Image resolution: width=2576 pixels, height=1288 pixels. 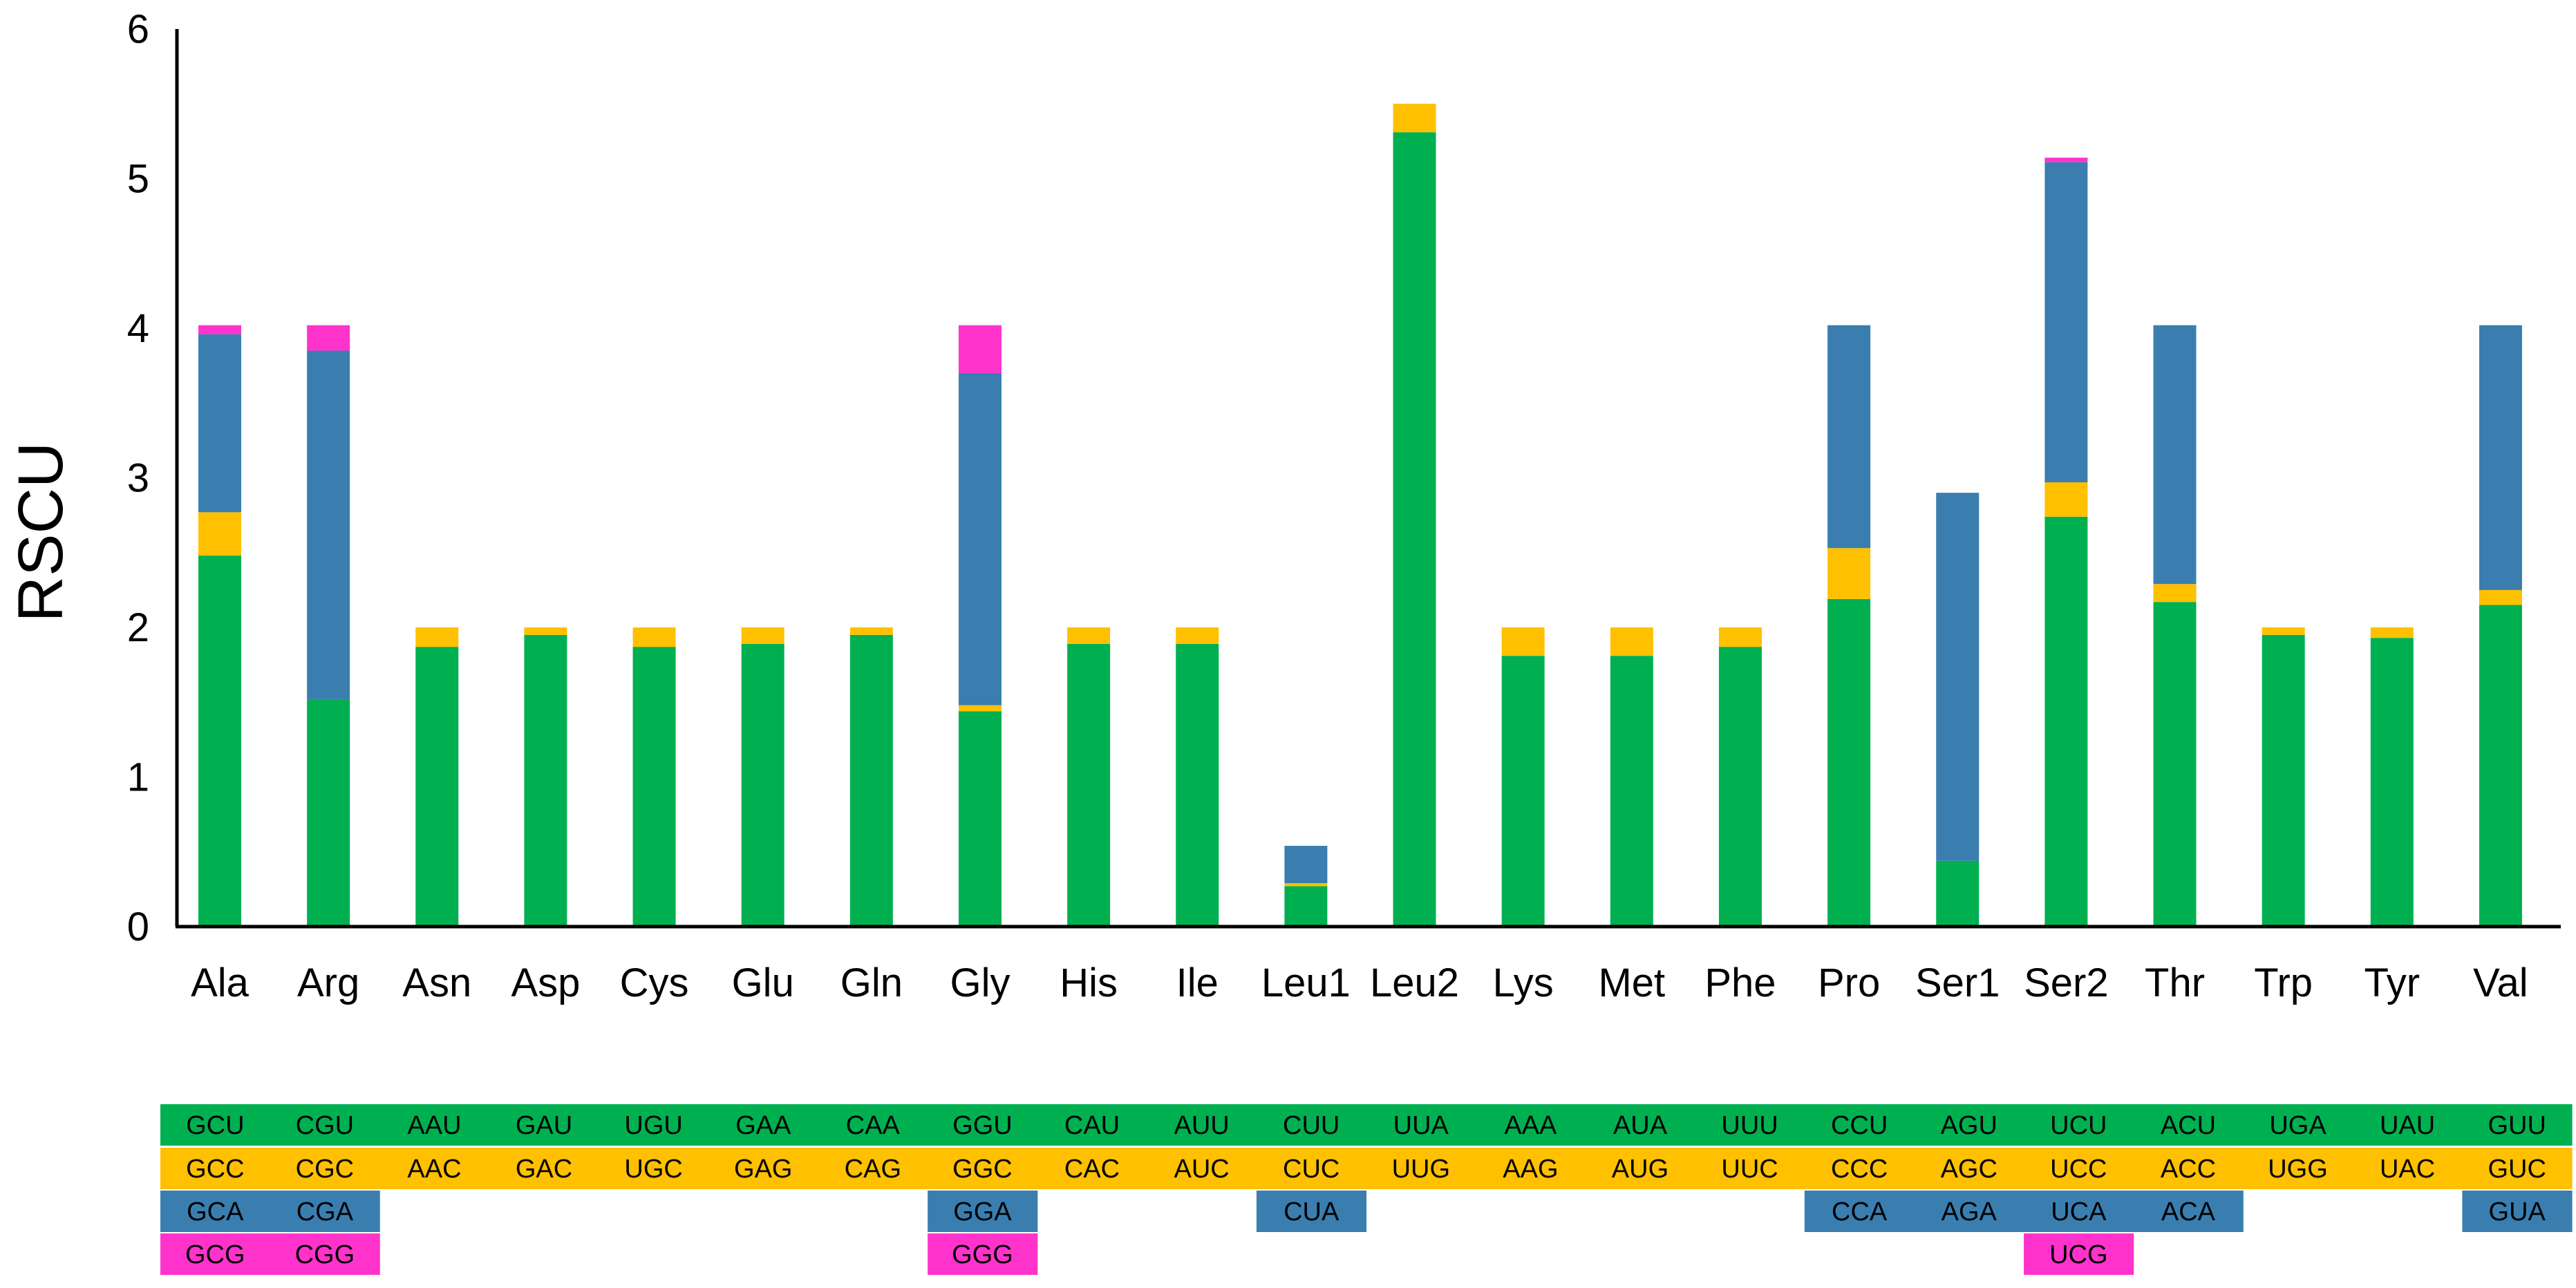 What do you see at coordinates (1640, 1169) in the screenshot?
I see `codon-label: AUG` at bounding box center [1640, 1169].